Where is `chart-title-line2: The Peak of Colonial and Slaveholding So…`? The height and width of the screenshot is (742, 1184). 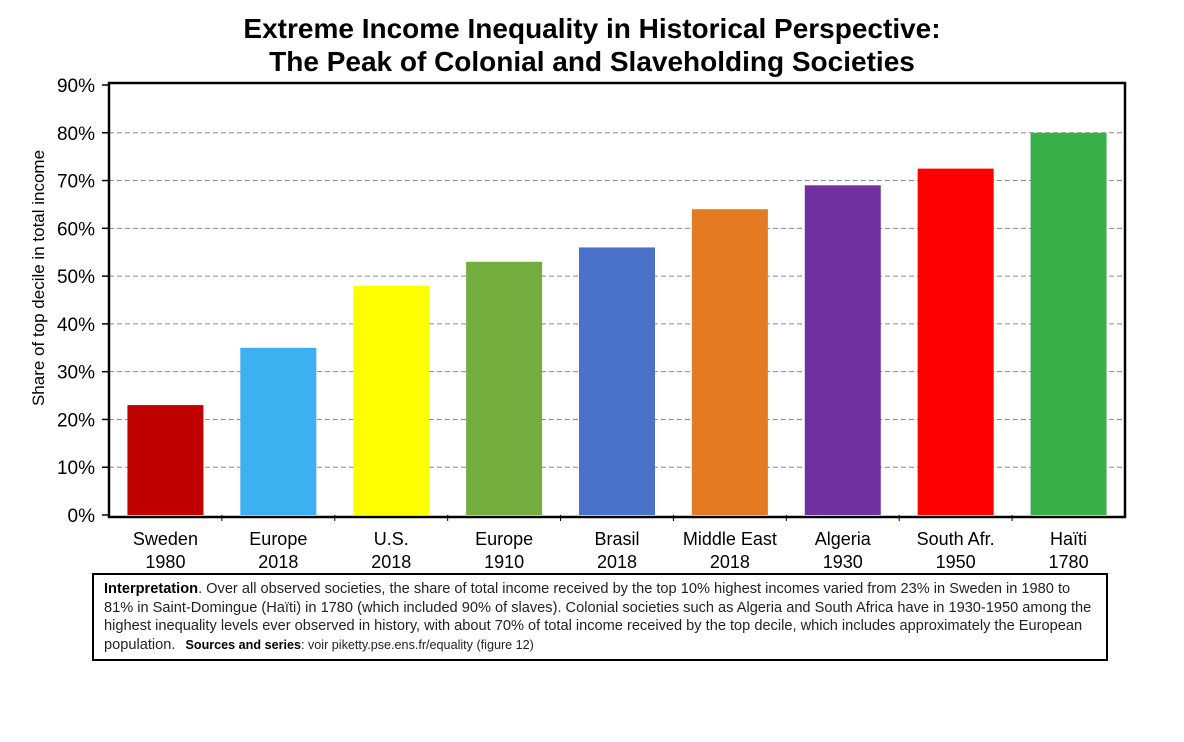 chart-title-line2: The Peak of Colonial and Slaveholding So… is located at coordinates (592, 61).